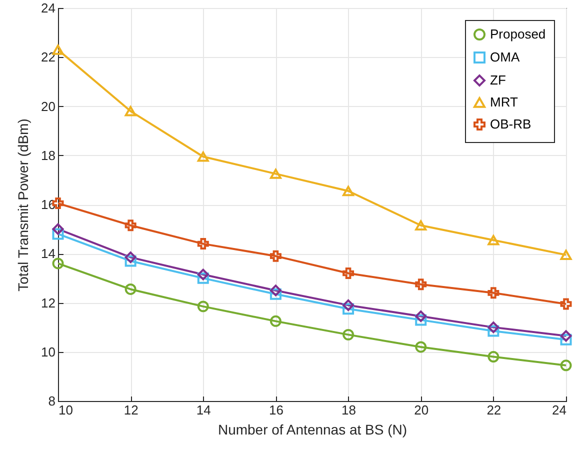 The height and width of the screenshot is (455, 579). Describe the element at coordinates (48, 8) in the screenshot. I see `y-tick-label: 24` at that location.